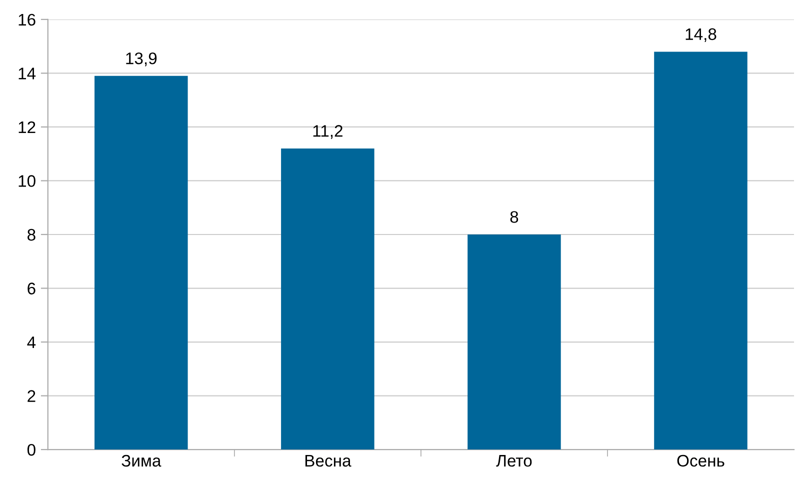 The width and height of the screenshot is (798, 486). Describe the element at coordinates (514, 217) in the screenshot. I see `data-label: 8` at that location.